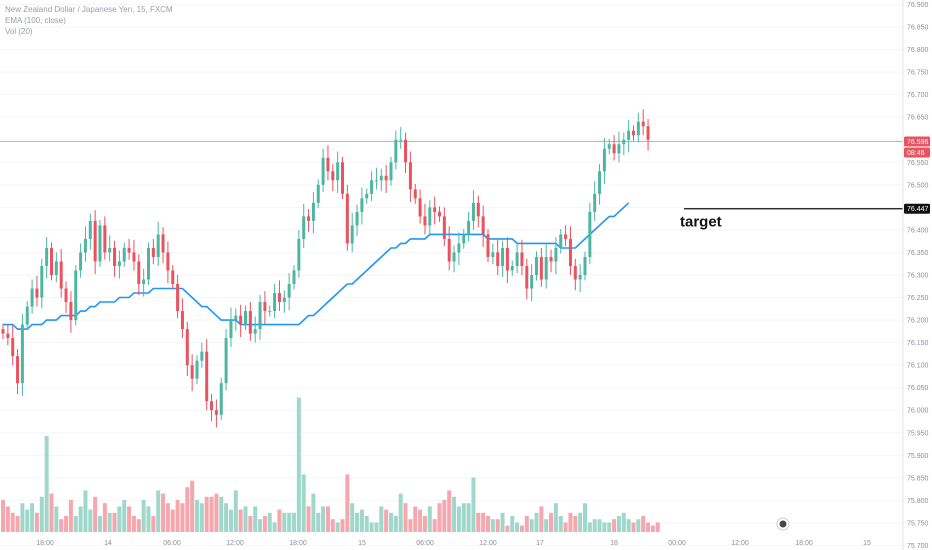  I want to click on price-tick-label: 76.900, so click(918, 5).